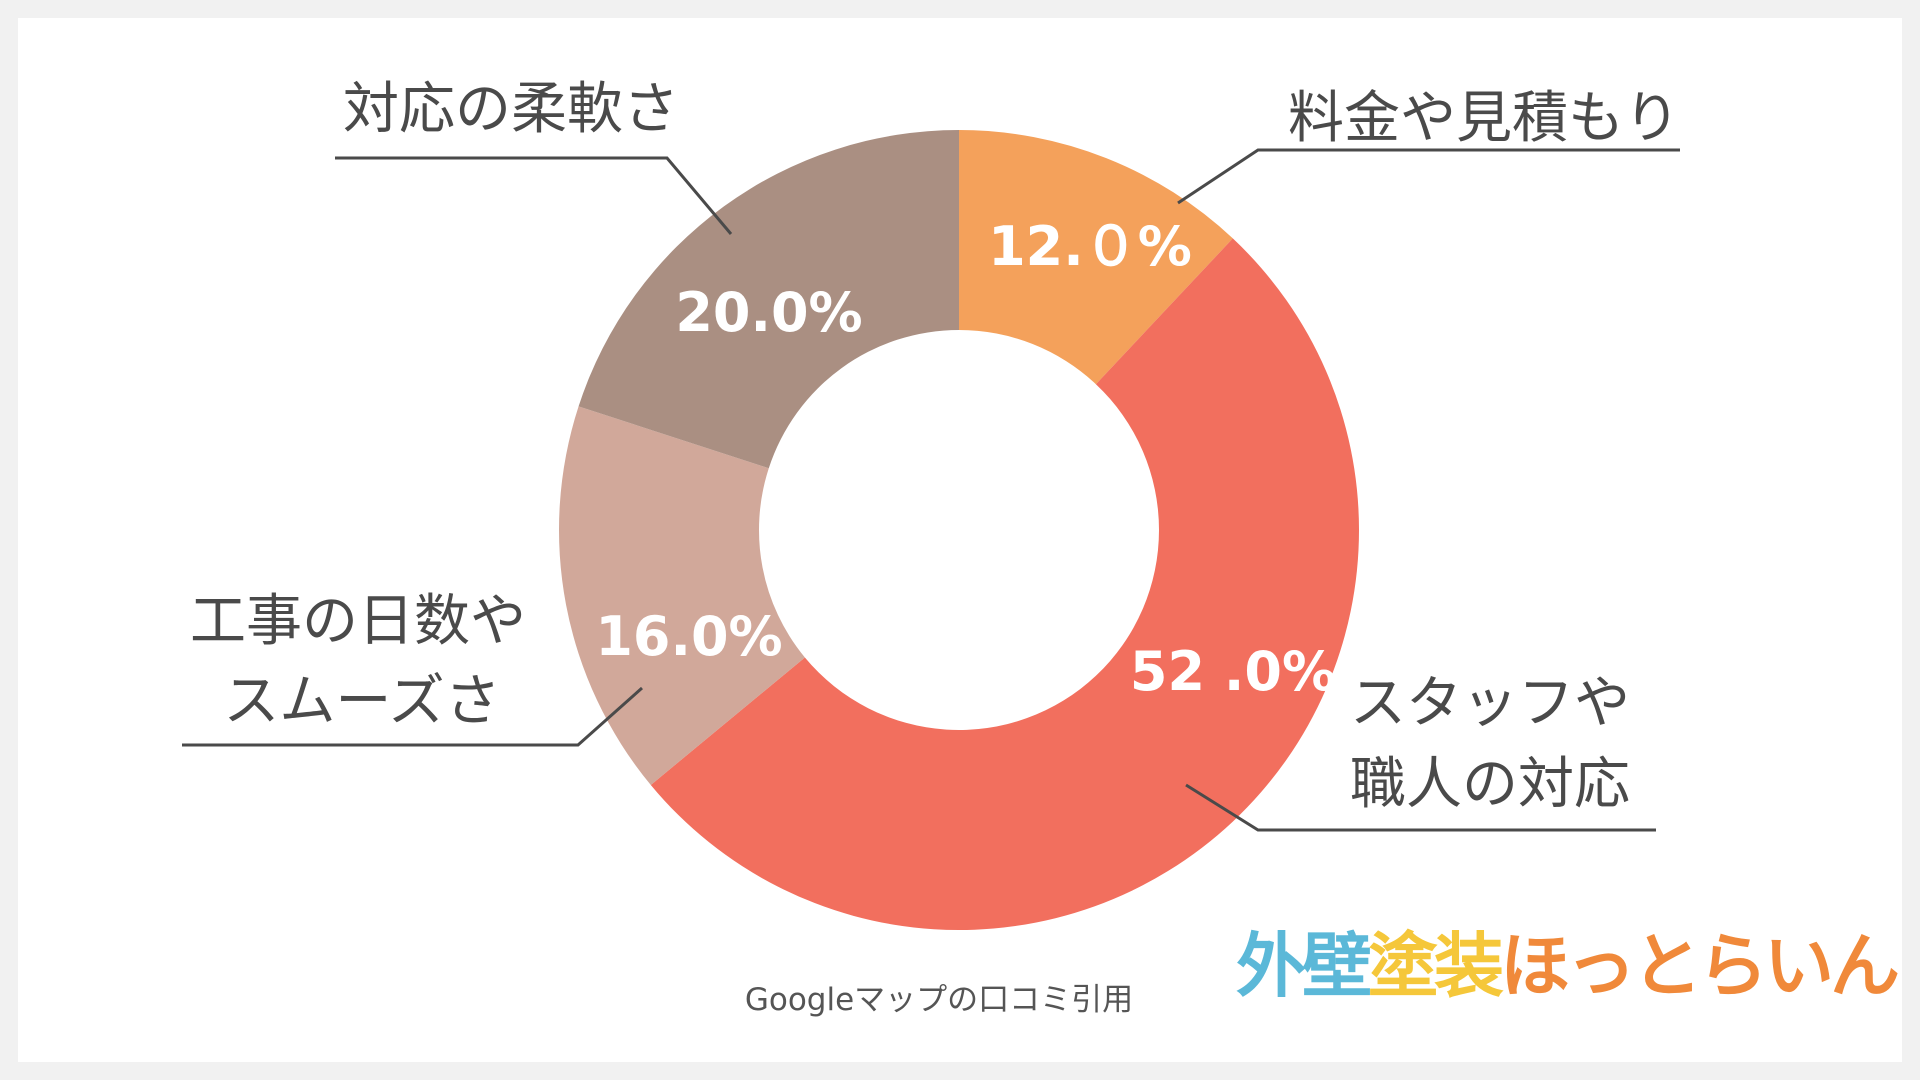  I want to click on leader-line-taio, so click(534, 195).